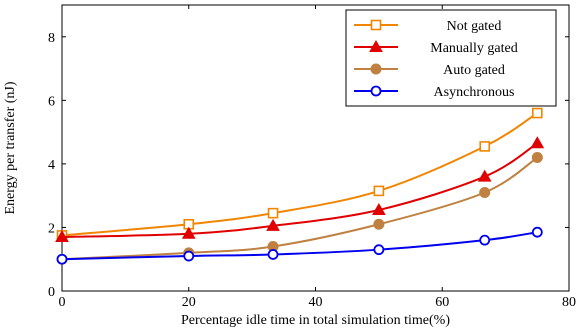  Describe the element at coordinates (316, 302) in the screenshot. I see `x-tick-label: 40` at that location.